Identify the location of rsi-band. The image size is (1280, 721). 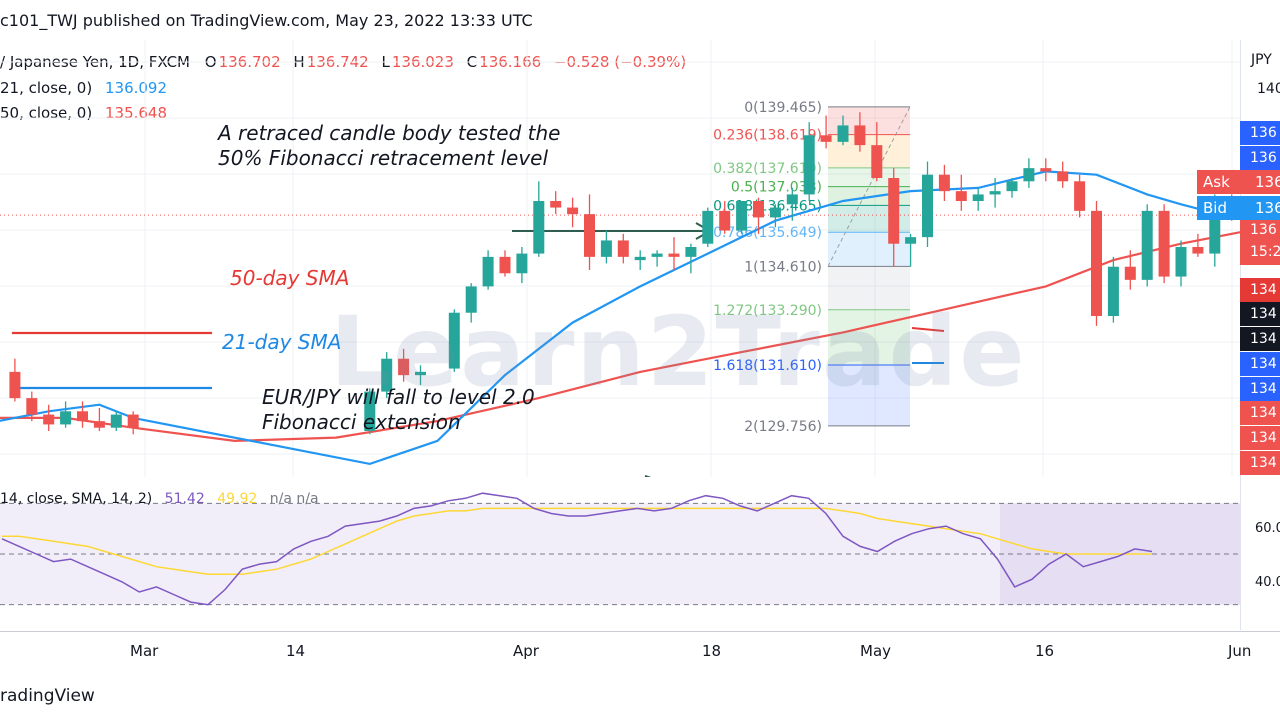
(620, 554).